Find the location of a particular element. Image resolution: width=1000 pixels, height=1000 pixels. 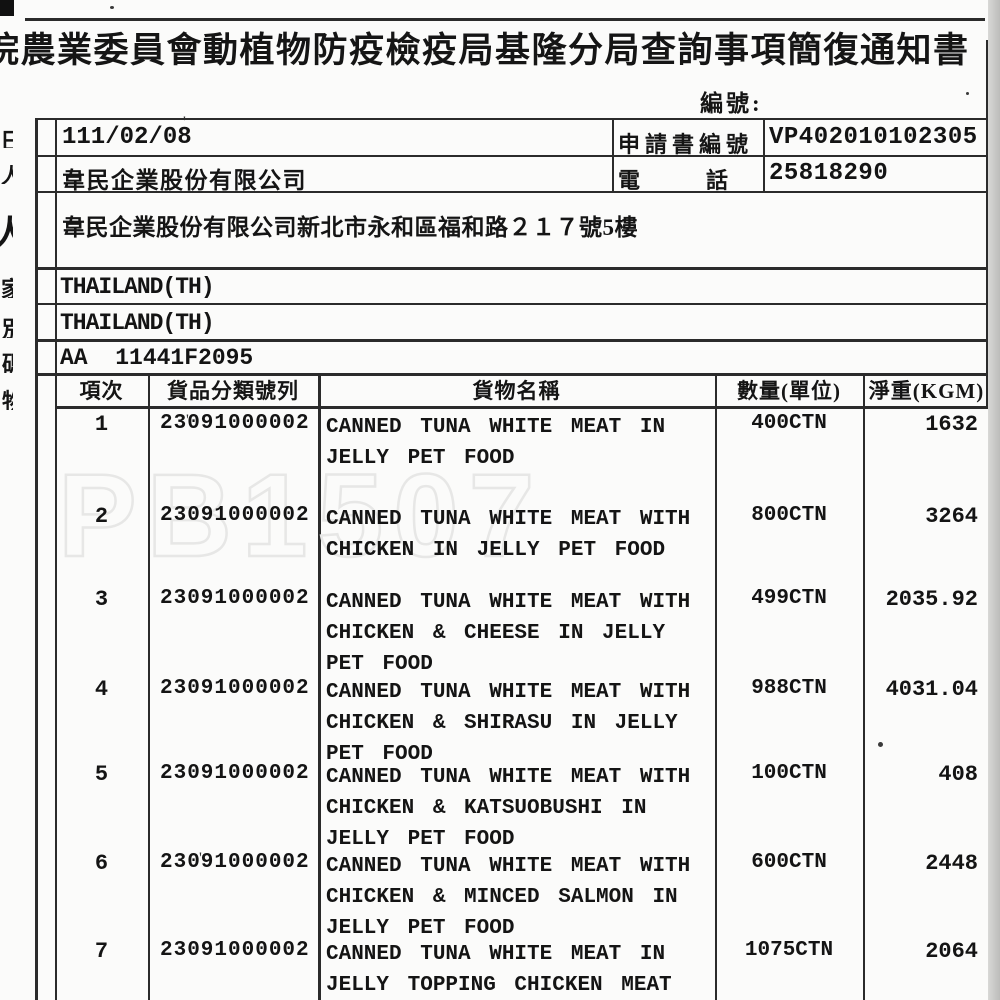

margin-glyph: 物 is located at coordinates (7, 399).